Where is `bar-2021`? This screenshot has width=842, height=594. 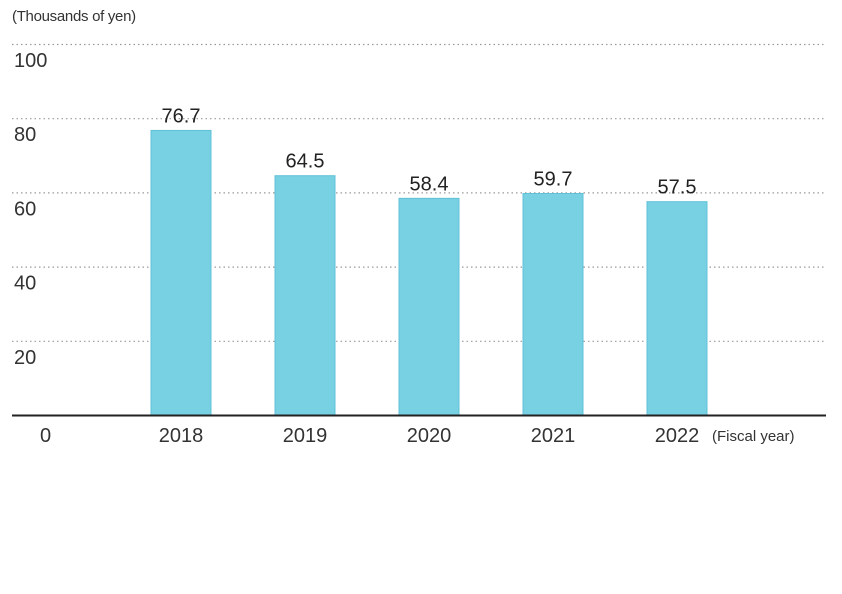
bar-2021 is located at coordinates (553, 304).